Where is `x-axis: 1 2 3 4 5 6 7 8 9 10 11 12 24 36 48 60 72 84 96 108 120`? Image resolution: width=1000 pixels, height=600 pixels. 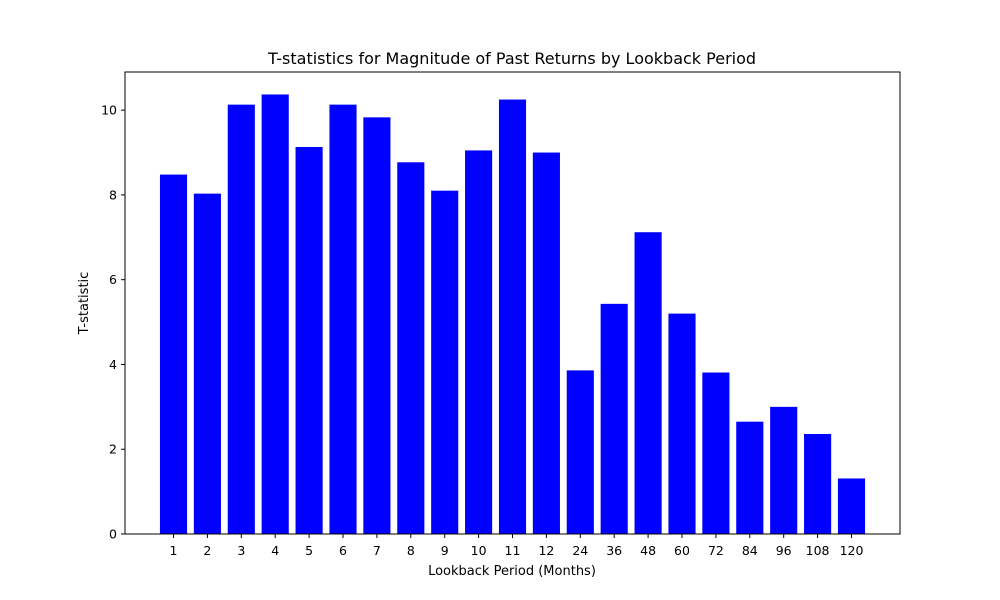
x-axis: 1 2 3 4 5 6 7 8 9 10 11 12 24 36 48 60 72 84 96 108 120 is located at coordinates (517, 546).